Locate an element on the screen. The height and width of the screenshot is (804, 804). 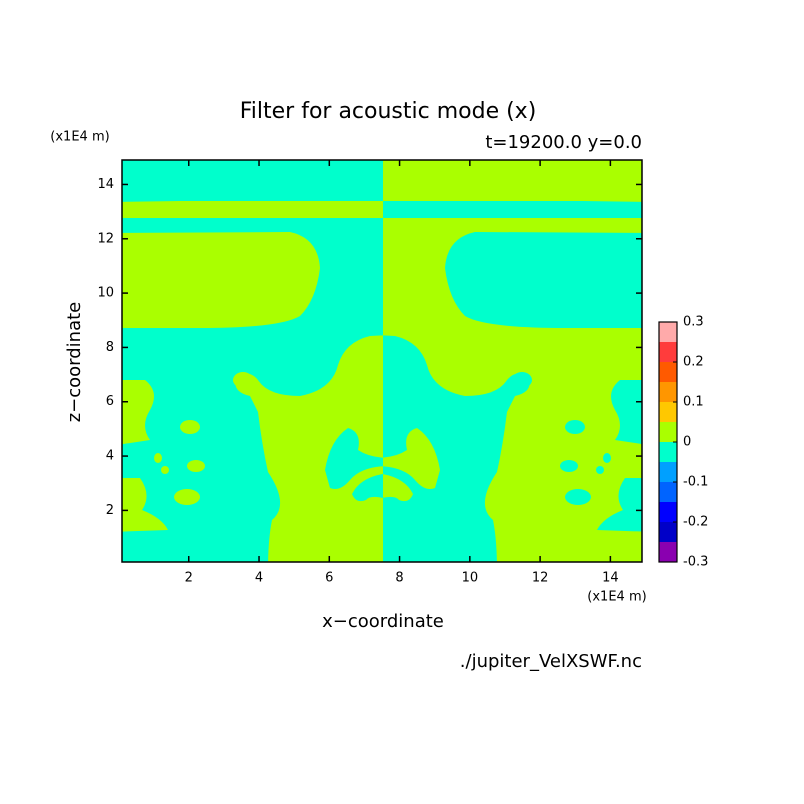
colorbar: -0.3 -0.2 -0.1 0 0.1 0.2 0.3 is located at coordinates (683, 442).